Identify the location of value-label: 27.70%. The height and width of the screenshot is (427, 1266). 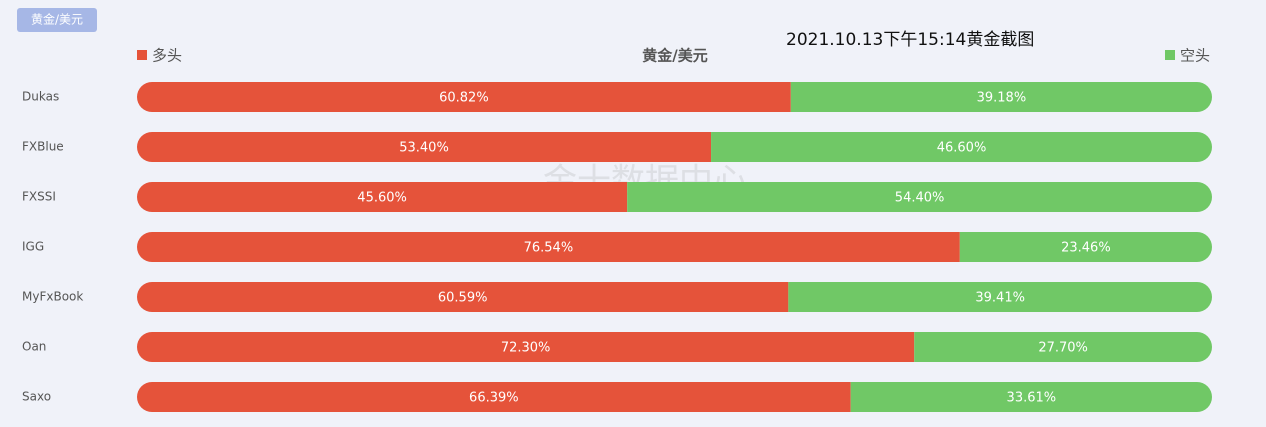
(1063, 348).